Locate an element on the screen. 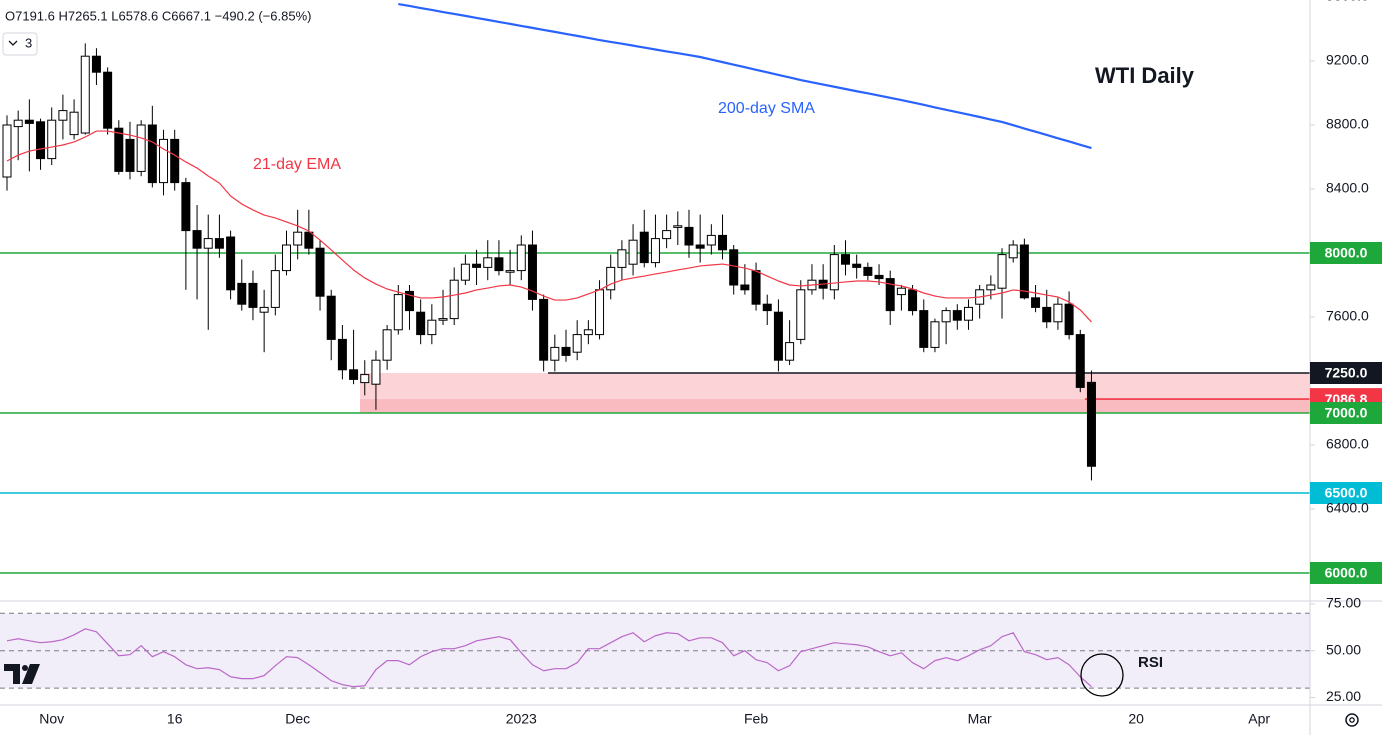 Image resolution: width=1382 pixels, height=735 pixels. y-tick-label: 6800.0 is located at coordinates (1347, 444).